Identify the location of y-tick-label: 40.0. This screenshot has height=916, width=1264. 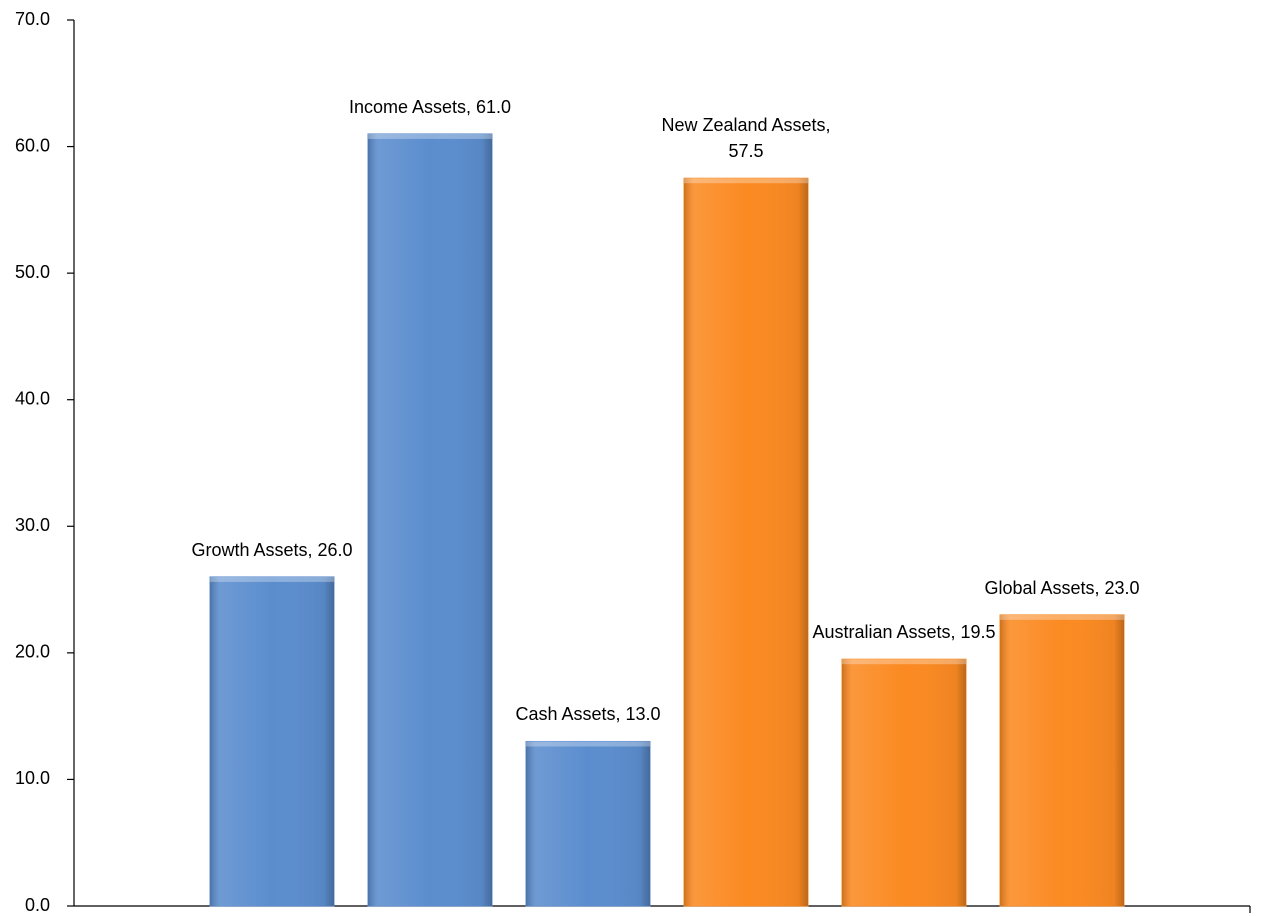
(32, 398).